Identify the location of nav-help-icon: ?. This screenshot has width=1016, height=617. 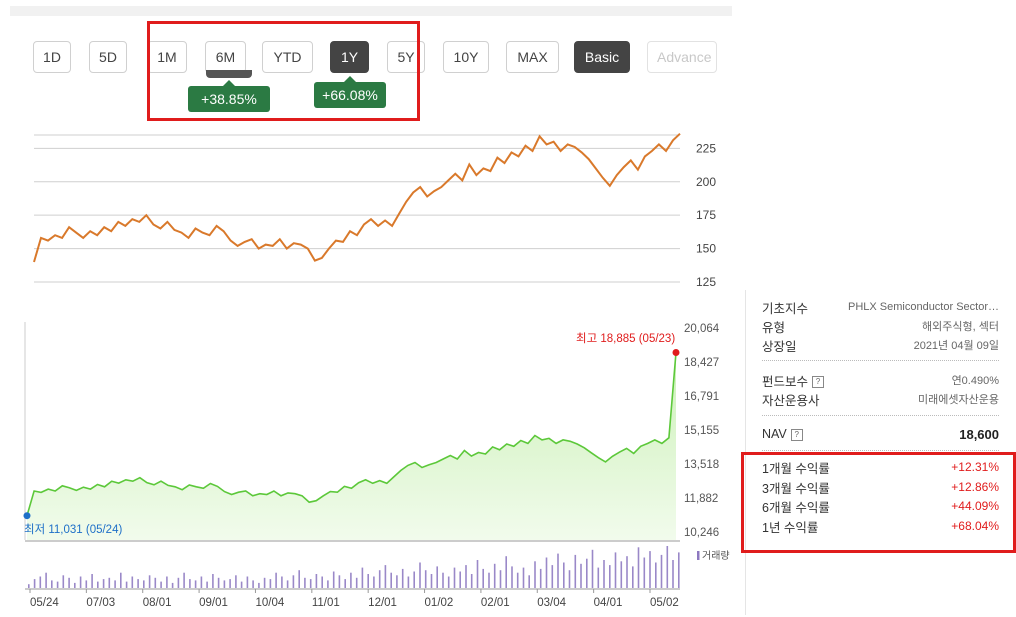
(796, 434).